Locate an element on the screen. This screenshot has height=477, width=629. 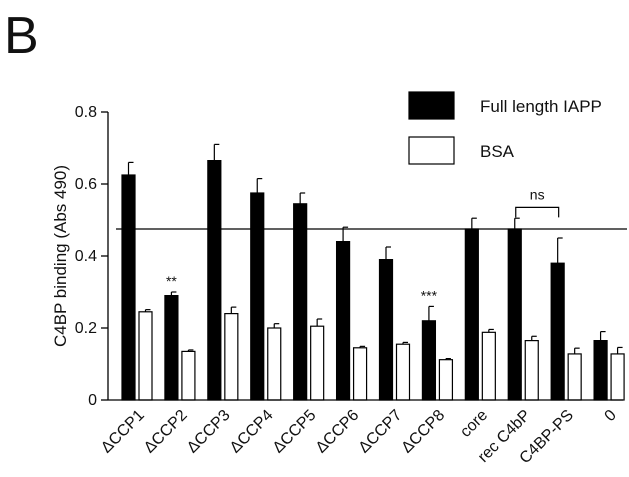
significance-bracket is located at coordinates (537, 212).